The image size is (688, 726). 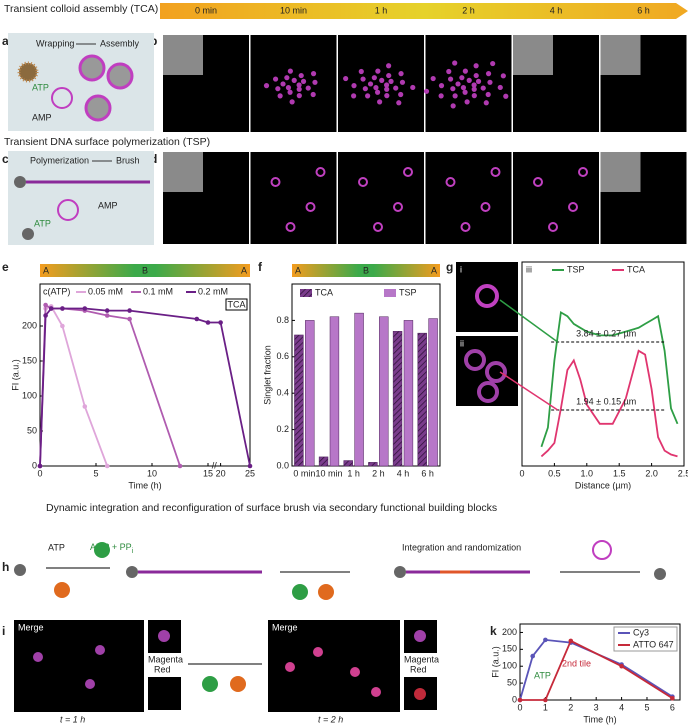 What do you see at coordinates (145, 270) in the screenshot?
I see `phase-label: B` at bounding box center [145, 270].